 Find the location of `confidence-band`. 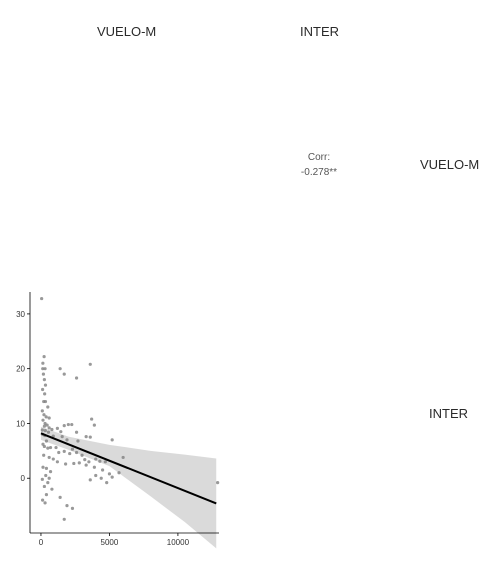

confidence-band is located at coordinates (128, 487).